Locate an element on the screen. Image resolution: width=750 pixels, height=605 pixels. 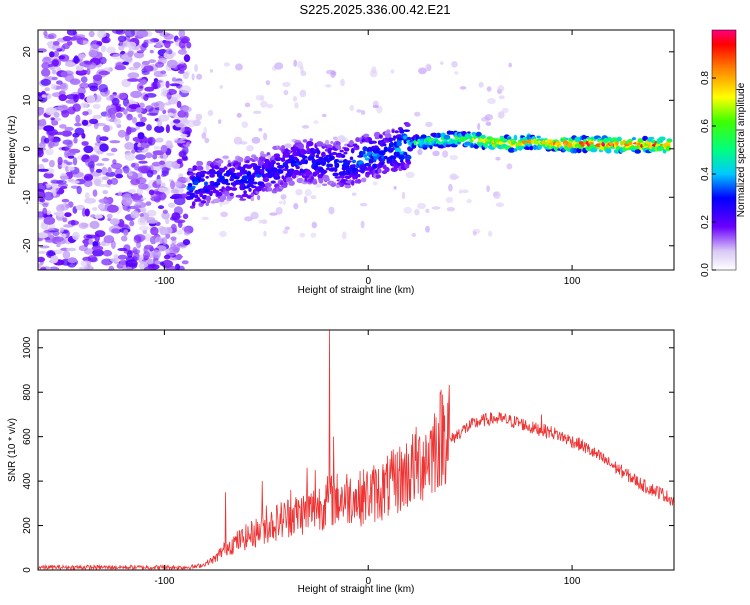
spectrogram-y-tick-label: 20 is located at coordinates (27, 52).